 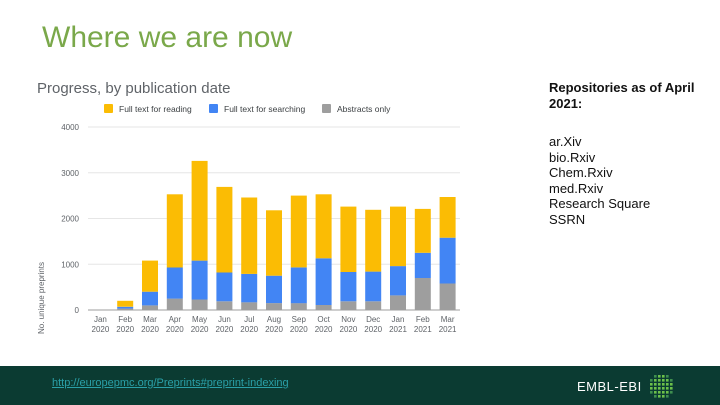 I want to click on repository-item: med.Rxiv, so click(x=576, y=188).